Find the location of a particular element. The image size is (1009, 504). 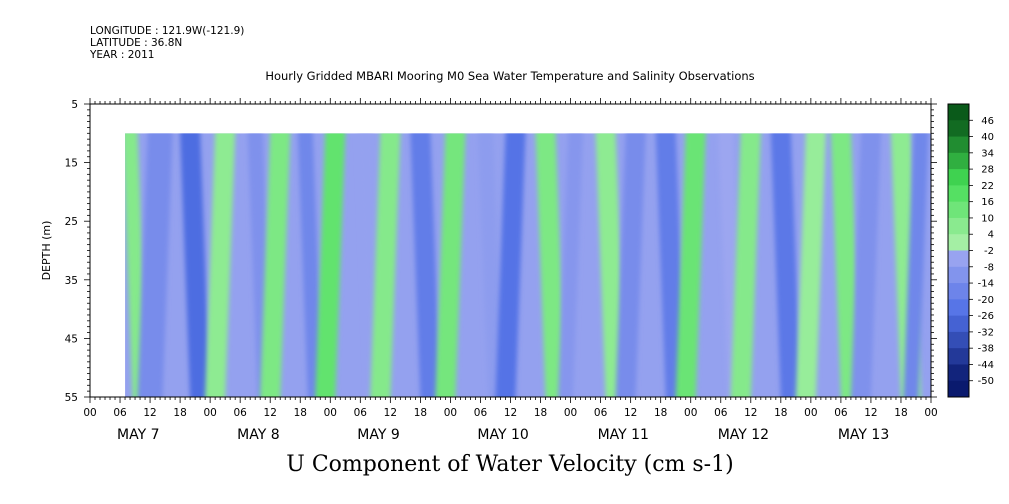

y-axis-label: DEPTH (m) is located at coordinates (46, 251).